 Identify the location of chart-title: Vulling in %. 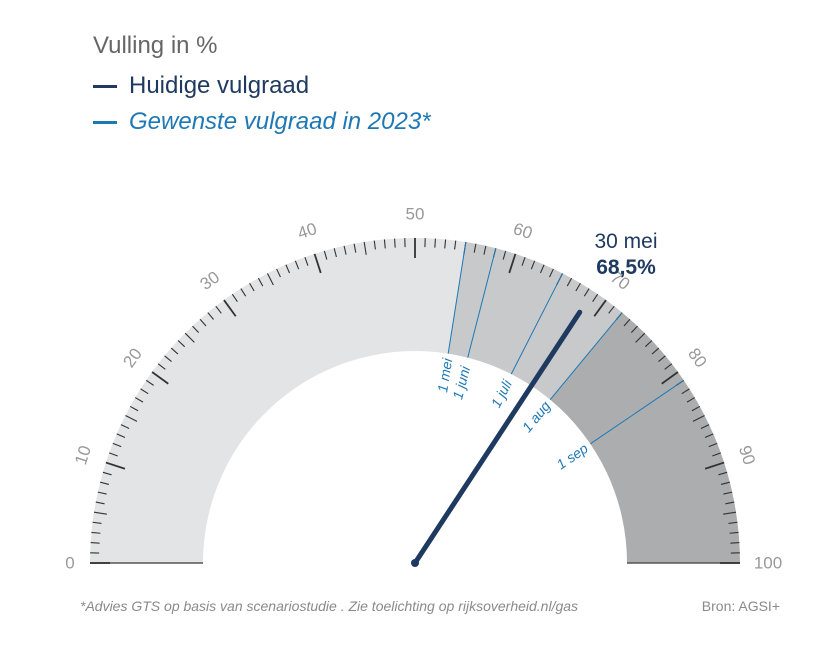
(155, 45).